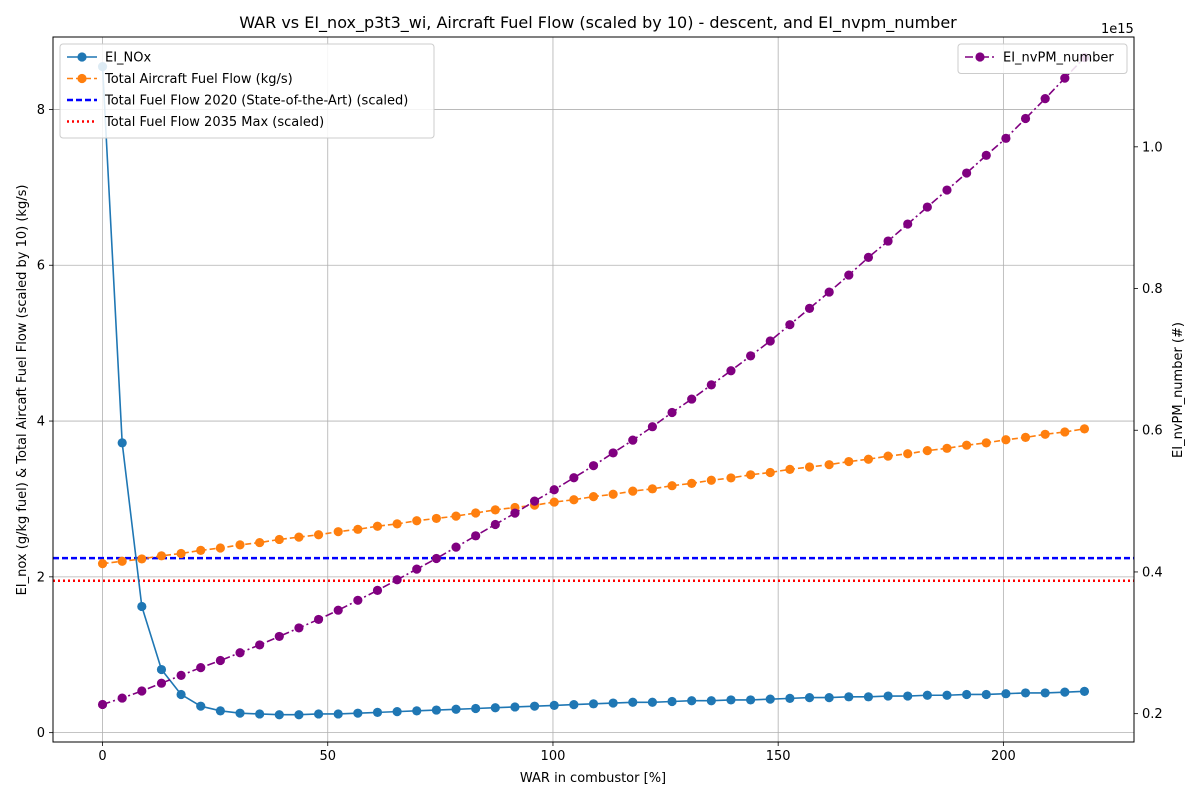 Image resolution: width=1200 pixels, height=804 pixels. What do you see at coordinates (1152, 714) in the screenshot?
I see `y-right-tick-label: 0.2` at bounding box center [1152, 714].